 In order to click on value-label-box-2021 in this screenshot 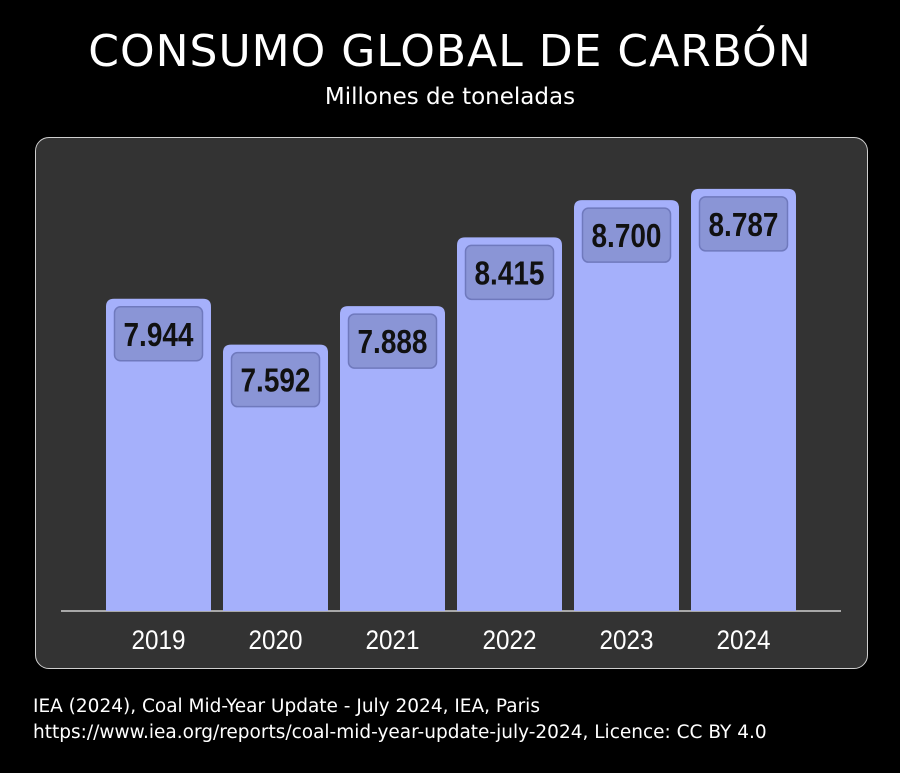, I will do `click(392, 341)`.